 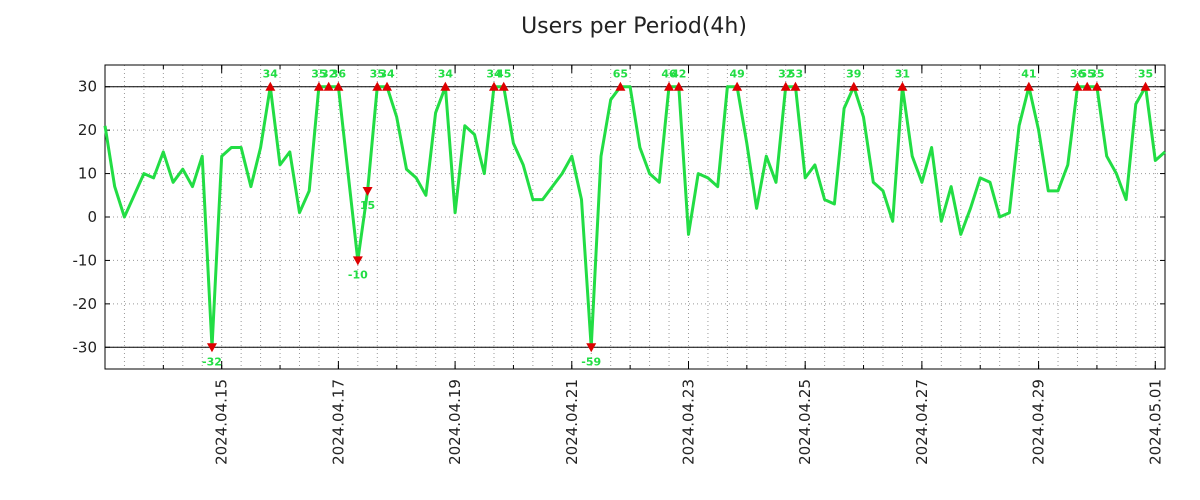 I want to click on value-annotation: 49, so click(x=736, y=74).